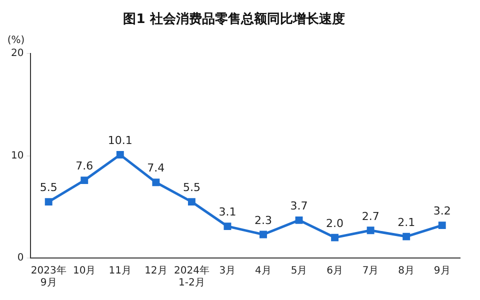 The image size is (480, 300). What do you see at coordinates (48, 276) in the screenshot?
I see `x-tick-label: 2023年 9月` at bounding box center [48, 276].